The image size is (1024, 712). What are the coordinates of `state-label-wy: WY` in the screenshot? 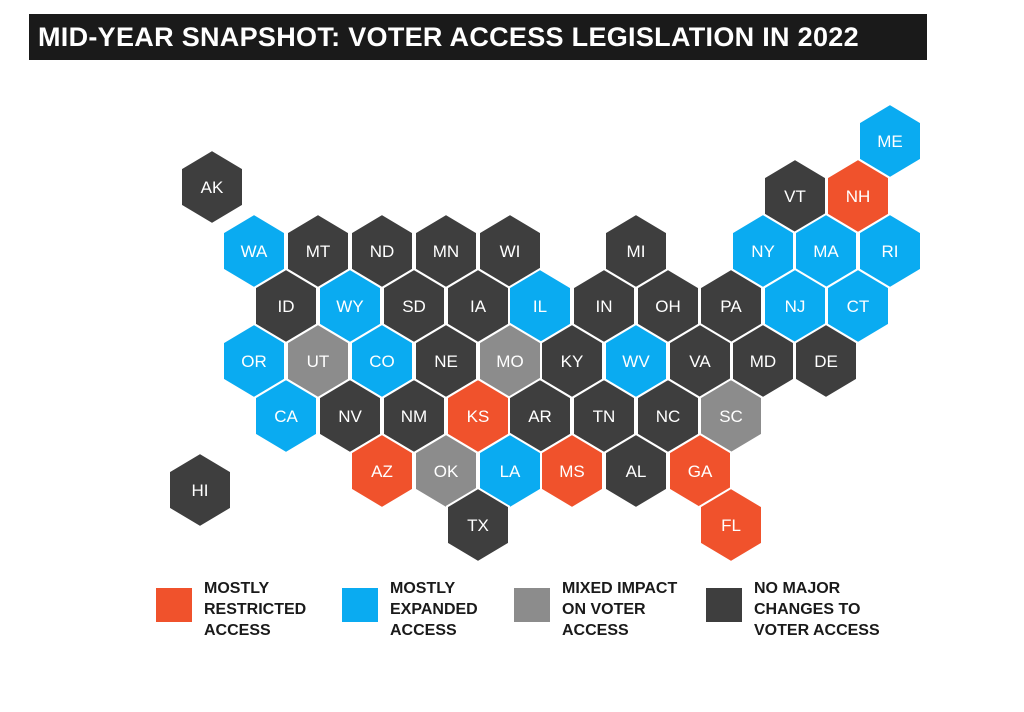 It's located at (349, 306).